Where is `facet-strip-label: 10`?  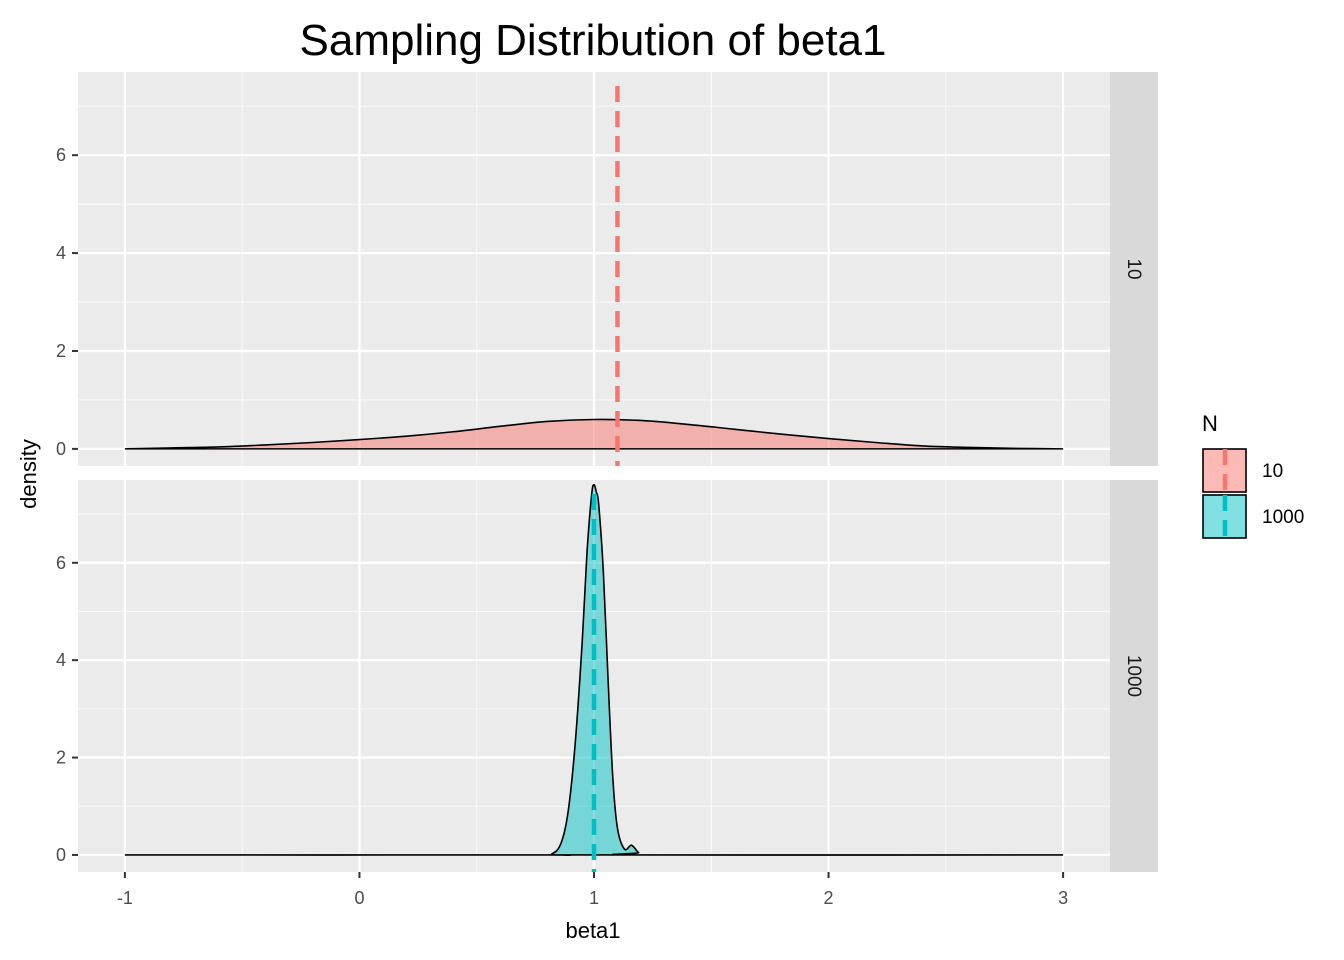
facet-strip-label: 10 is located at coordinates (1133, 268).